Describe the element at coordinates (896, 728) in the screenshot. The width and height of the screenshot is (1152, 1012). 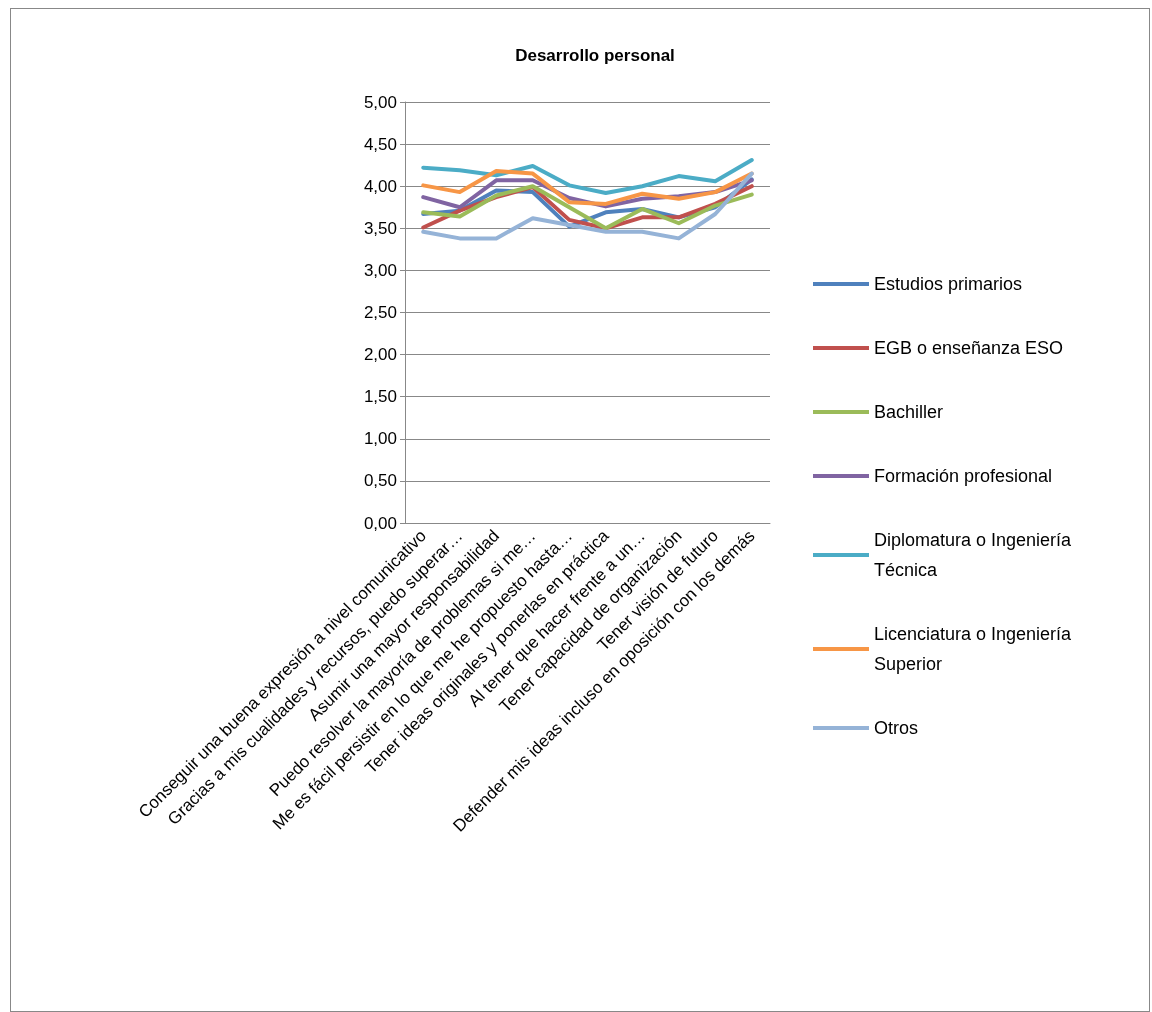
I see `legend-label: Otros` at that location.